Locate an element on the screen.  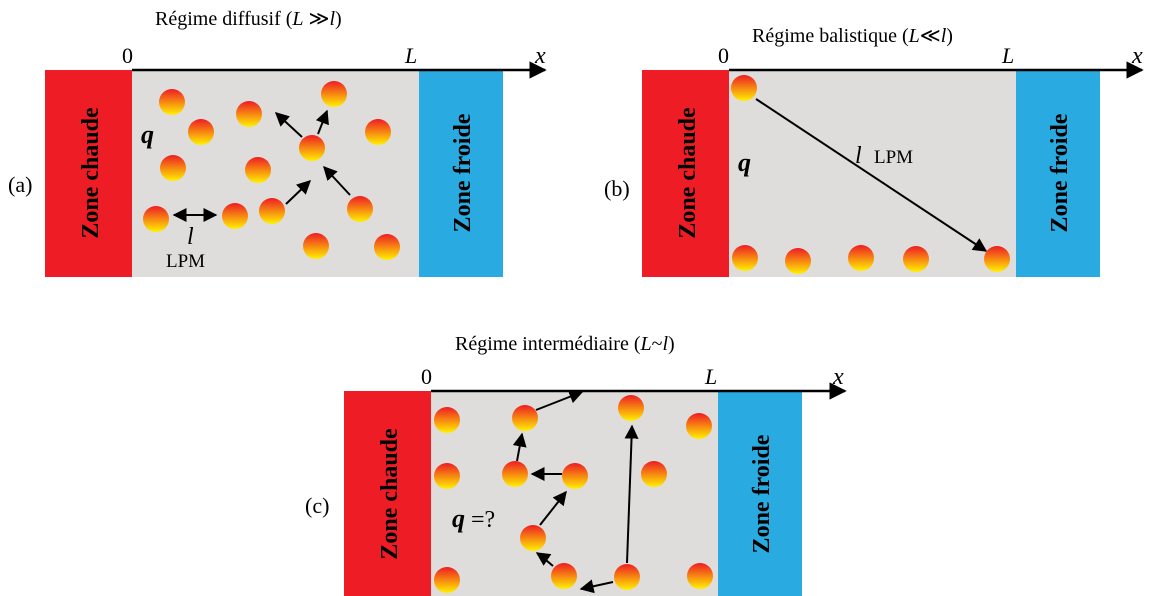
panel-label: (c) is located at coordinates (317, 505).